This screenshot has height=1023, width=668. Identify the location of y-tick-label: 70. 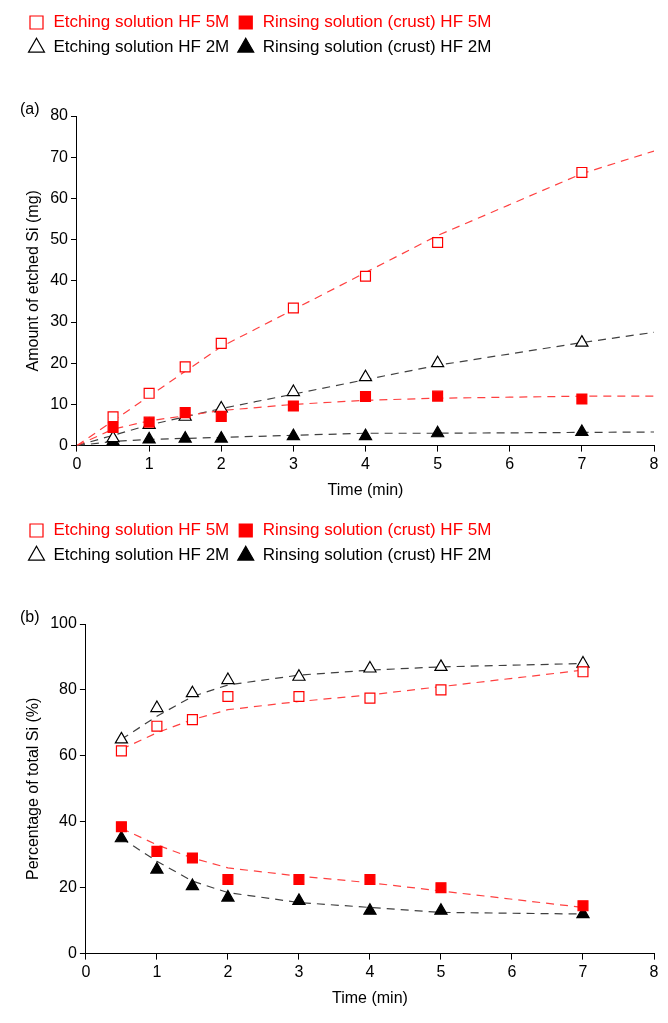
(59, 156).